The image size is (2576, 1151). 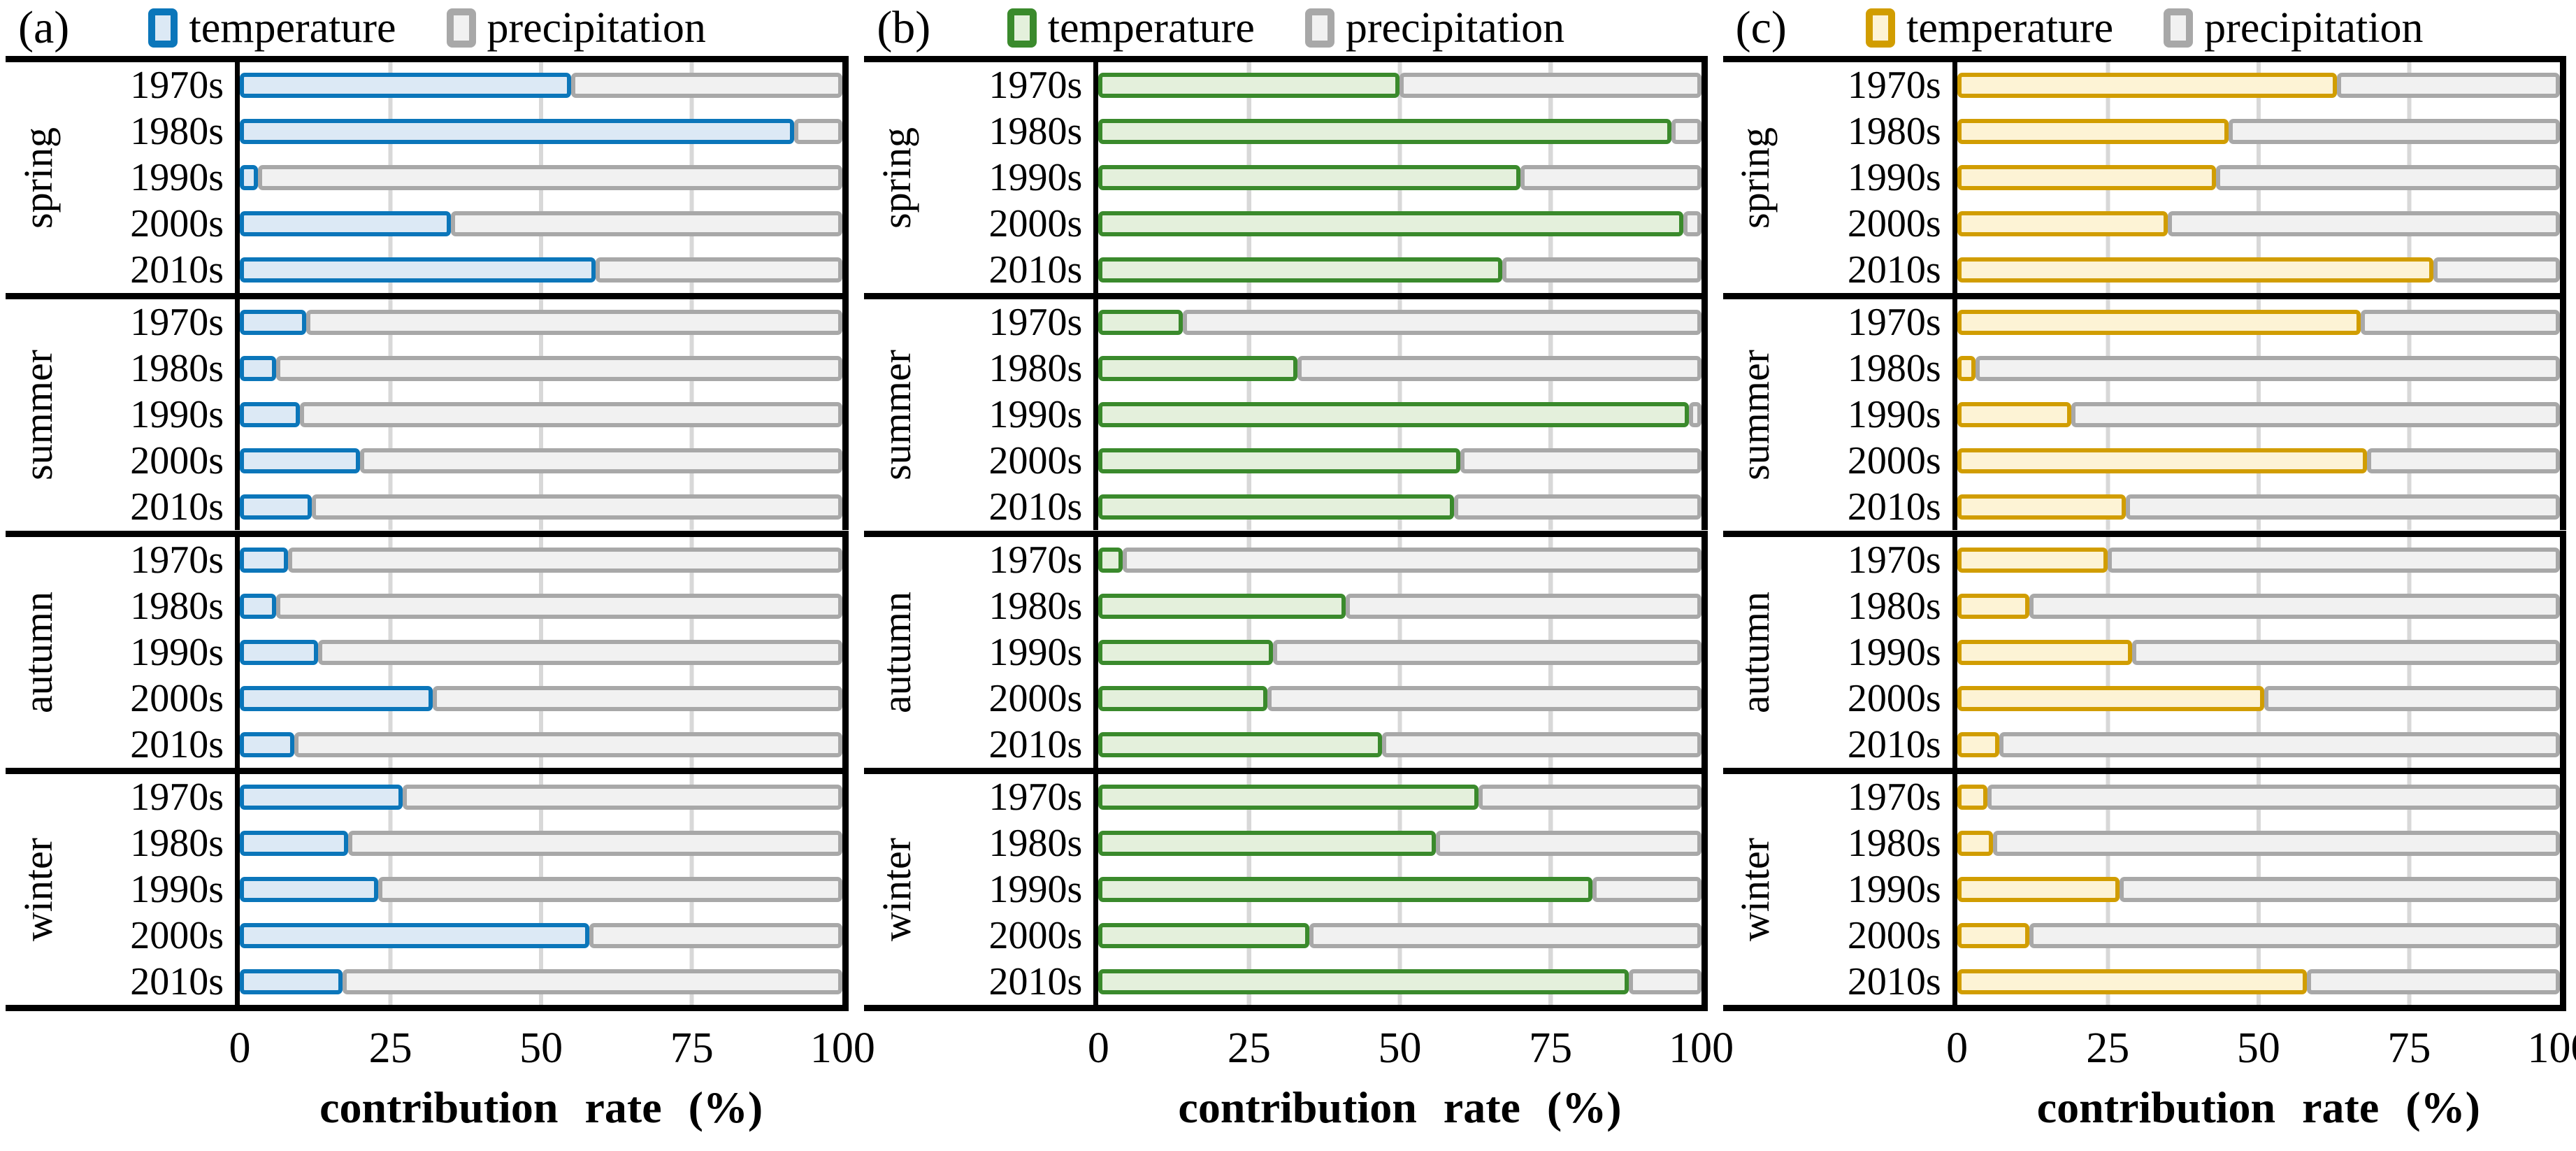 I want to click on panel-tag: (a), so click(x=44, y=27).